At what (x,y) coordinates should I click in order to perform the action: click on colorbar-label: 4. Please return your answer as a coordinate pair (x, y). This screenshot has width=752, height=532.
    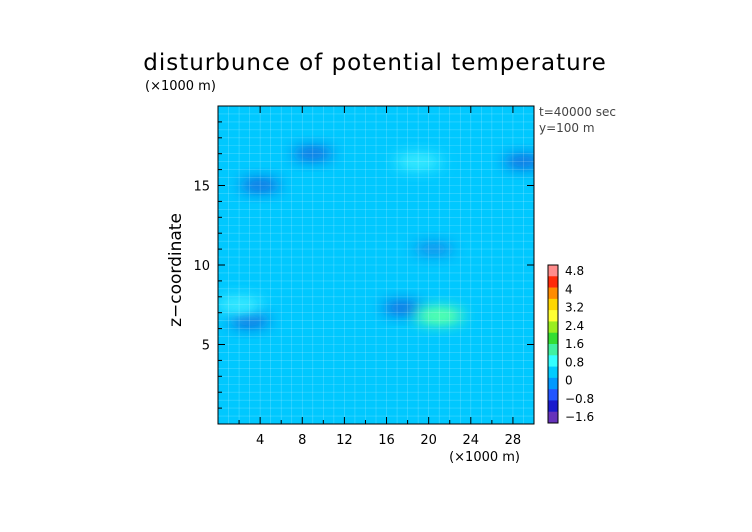
    Looking at the image, I should click on (569, 289).